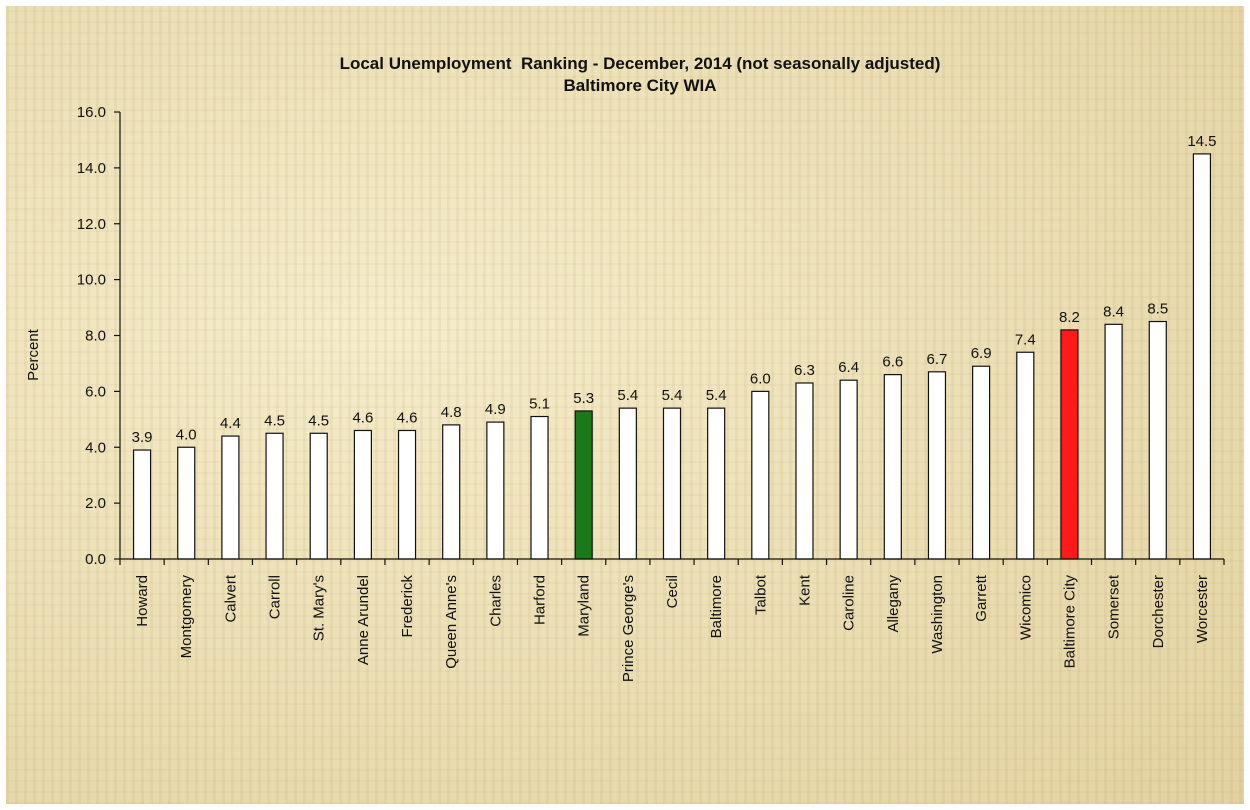 The height and width of the screenshot is (810, 1250). I want to click on y-tick-label: 0.0, so click(95, 559).